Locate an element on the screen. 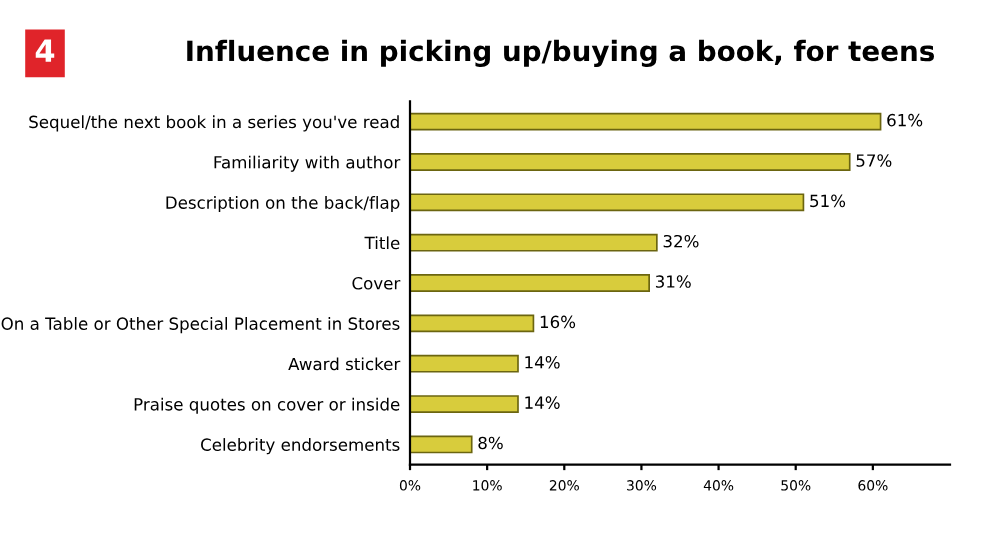 Image resolution: width=1000 pixels, height=534 pixels. y-tick-label: Celebrity endorsements is located at coordinates (300, 446).